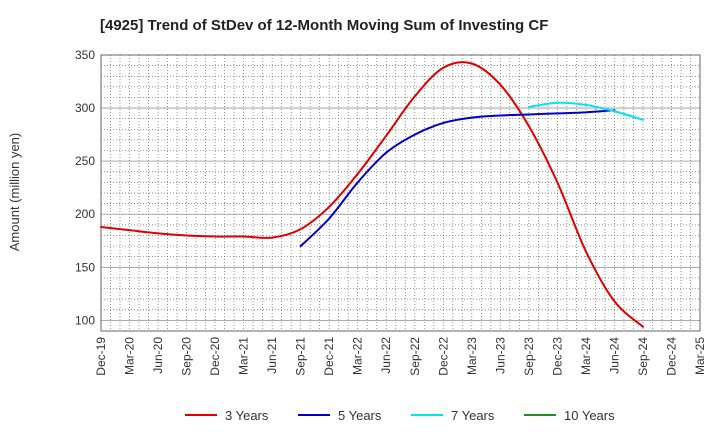  What do you see at coordinates (589, 415) in the screenshot?
I see `legend-label-10-years: 10 Years` at bounding box center [589, 415].